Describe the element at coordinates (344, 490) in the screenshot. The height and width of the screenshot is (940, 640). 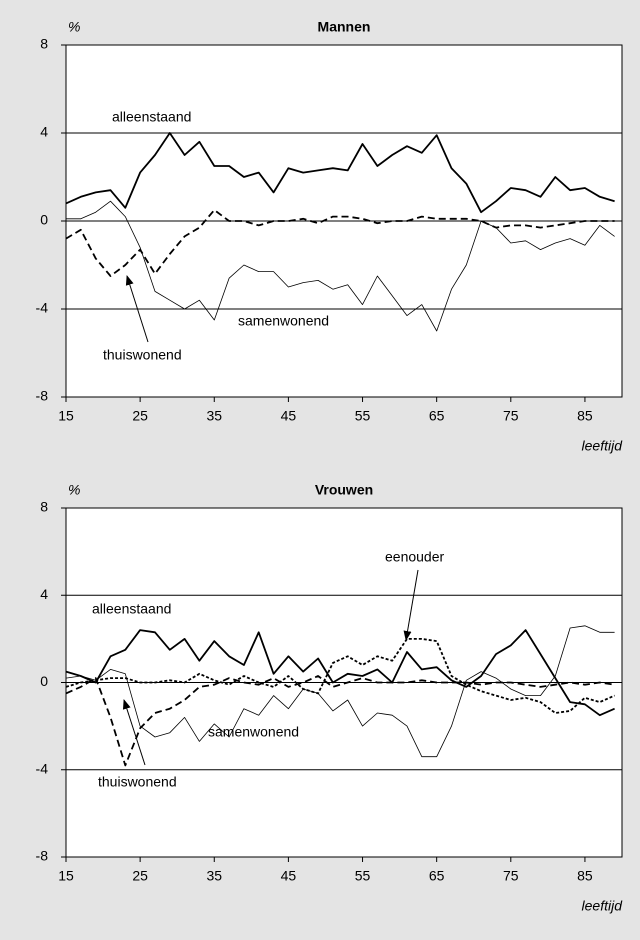
I see `chart-title: Vrouwen` at that location.